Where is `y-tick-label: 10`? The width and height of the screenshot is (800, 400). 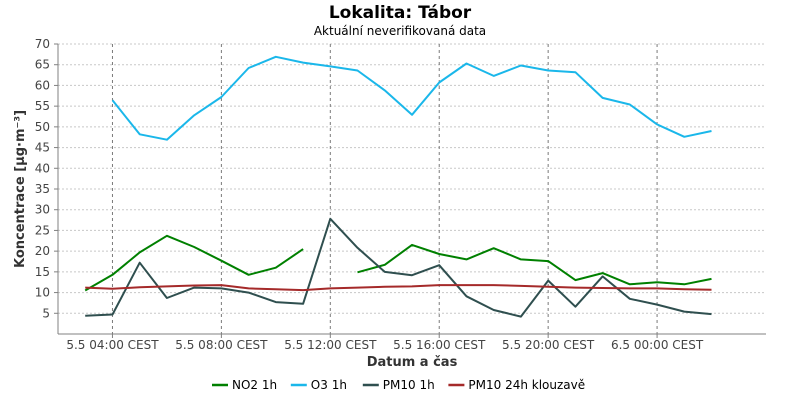
y-tick-label: 10 is located at coordinates (42, 293).